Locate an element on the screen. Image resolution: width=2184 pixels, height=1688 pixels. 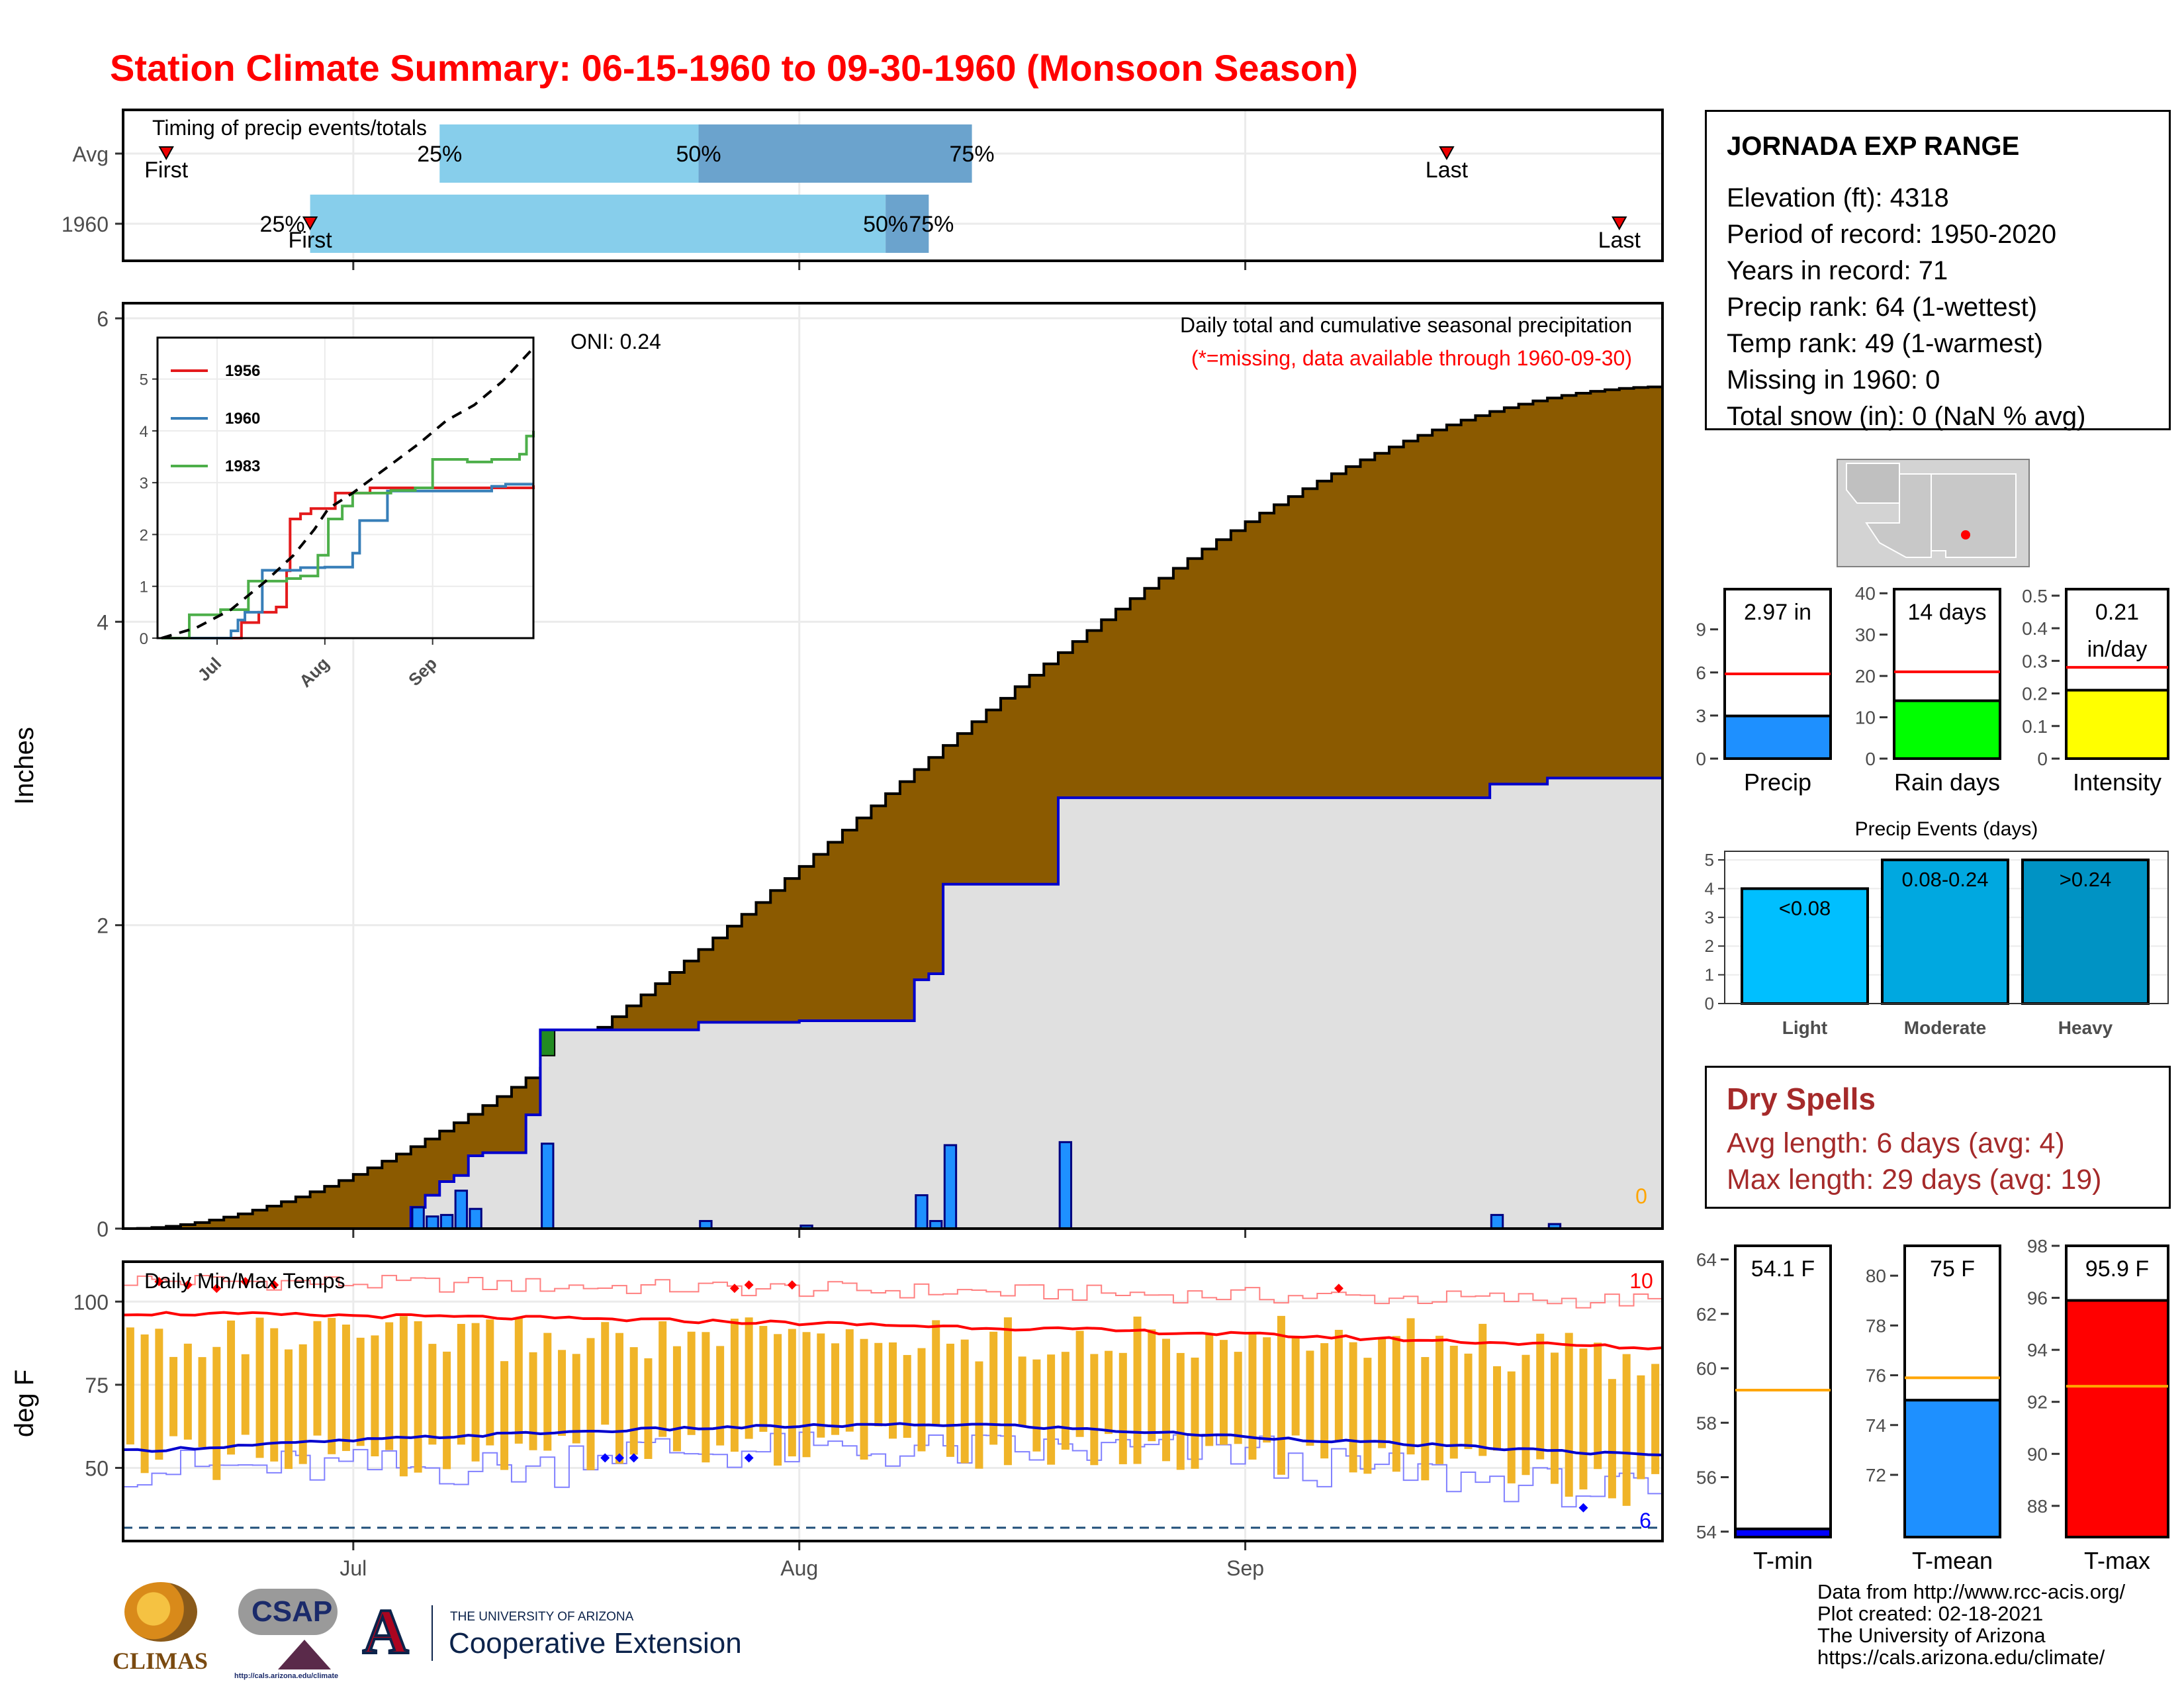
summary-y-tick-label: 92 is located at coordinates (2037, 1402).